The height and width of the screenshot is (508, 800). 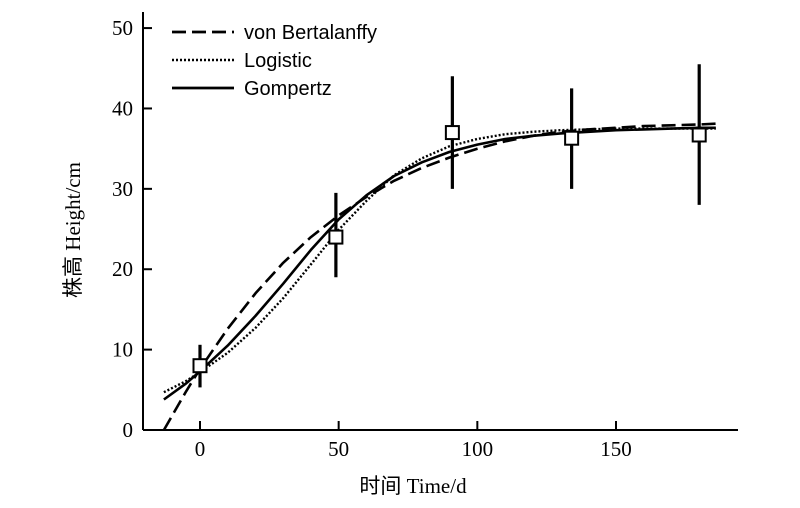 What do you see at coordinates (200, 449) in the screenshot?
I see `x-tick-label: 0` at bounding box center [200, 449].